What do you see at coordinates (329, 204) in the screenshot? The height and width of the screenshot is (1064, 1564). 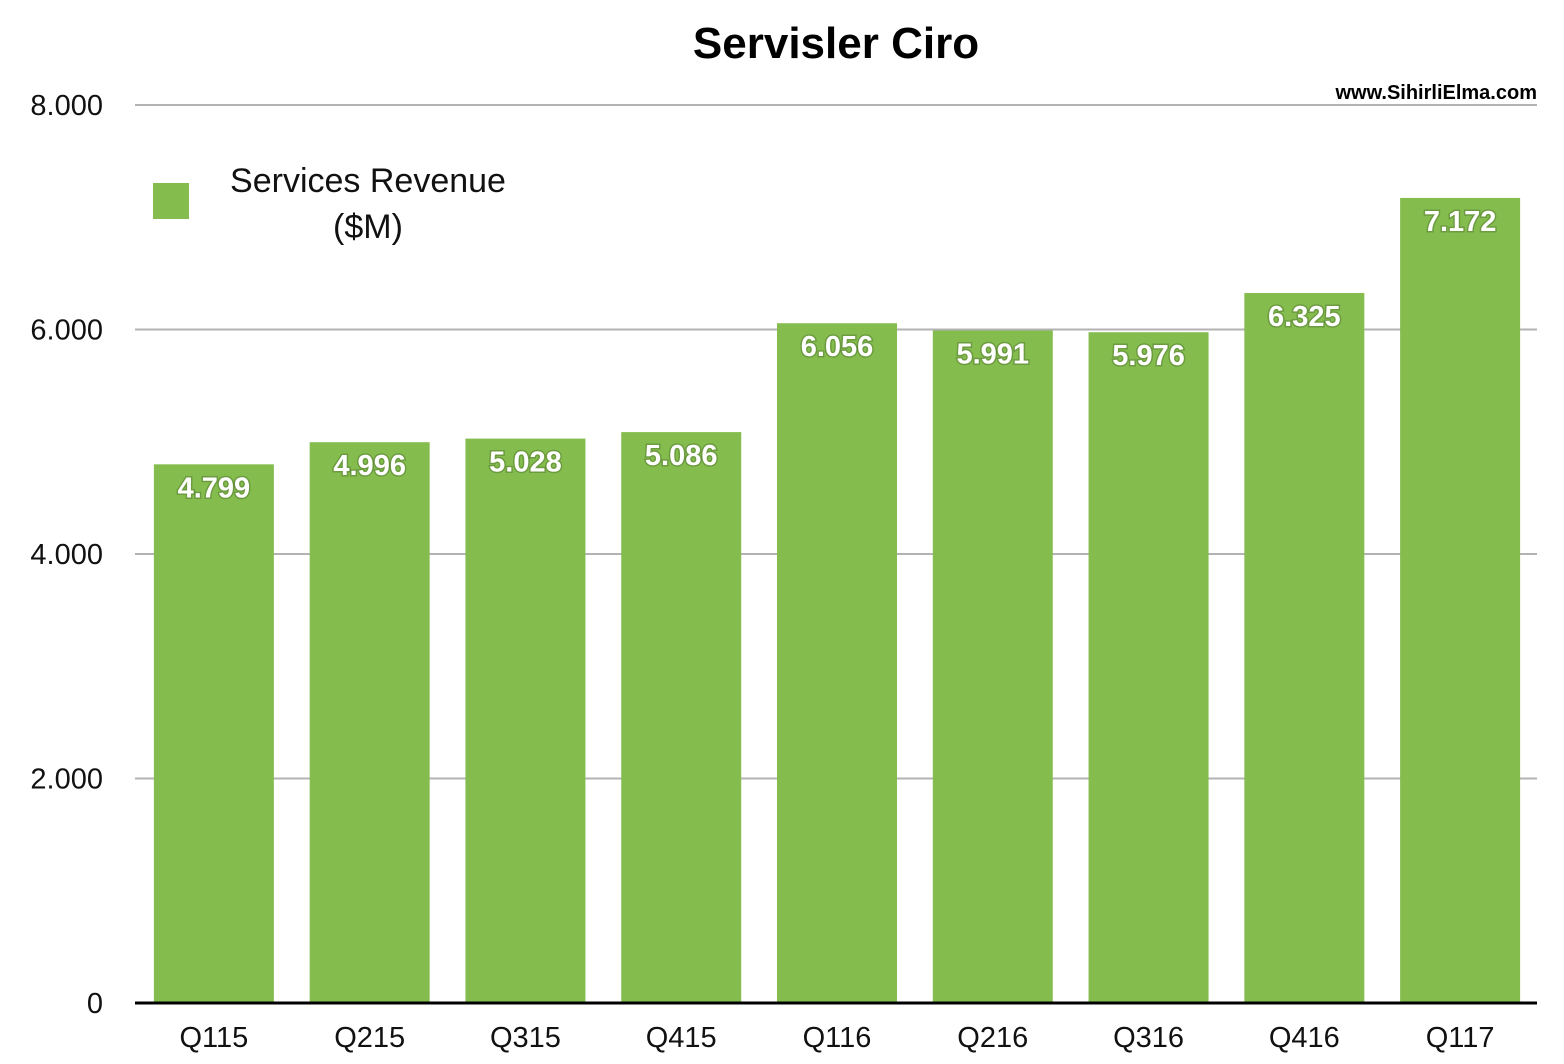 I see `legend: Services Revenue ($M)` at bounding box center [329, 204].